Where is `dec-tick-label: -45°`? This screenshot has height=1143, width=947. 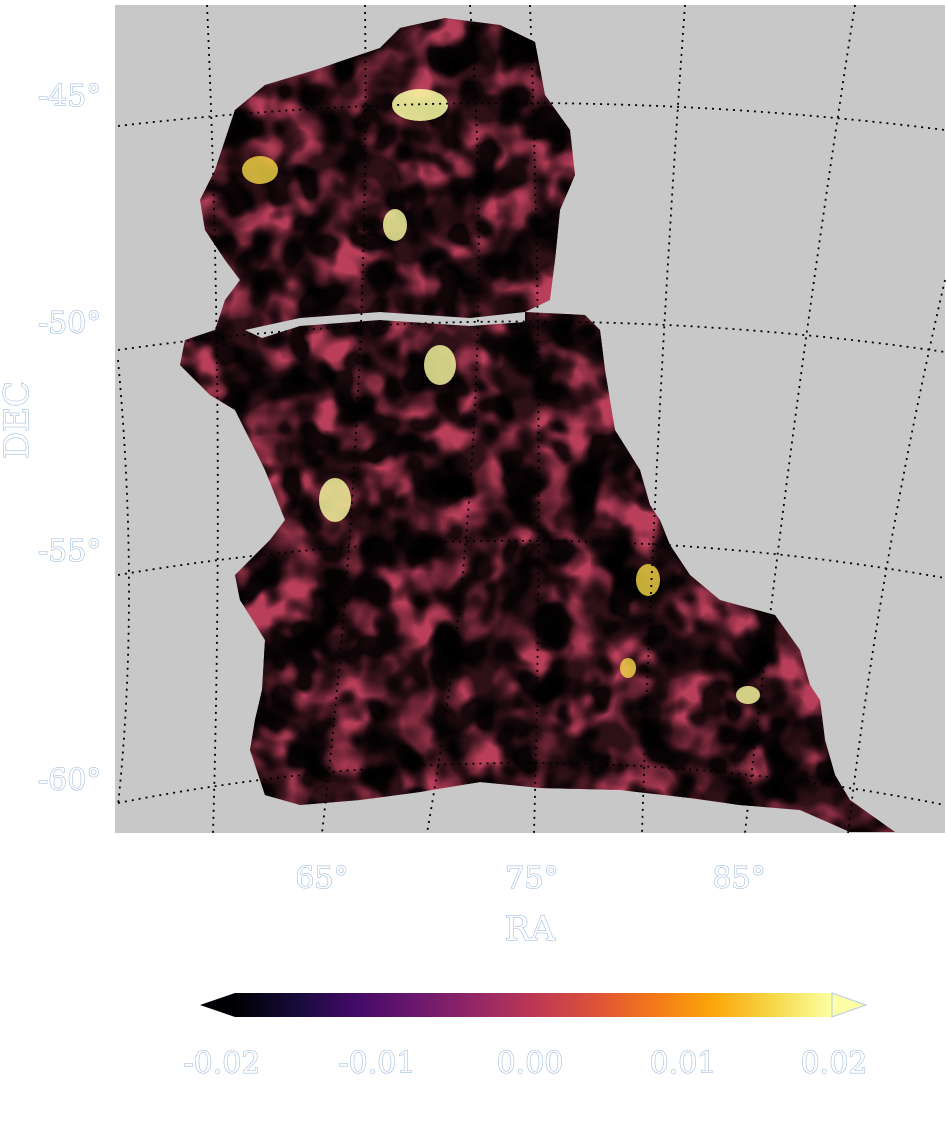 dec-tick-label: -45° is located at coordinates (69, 96).